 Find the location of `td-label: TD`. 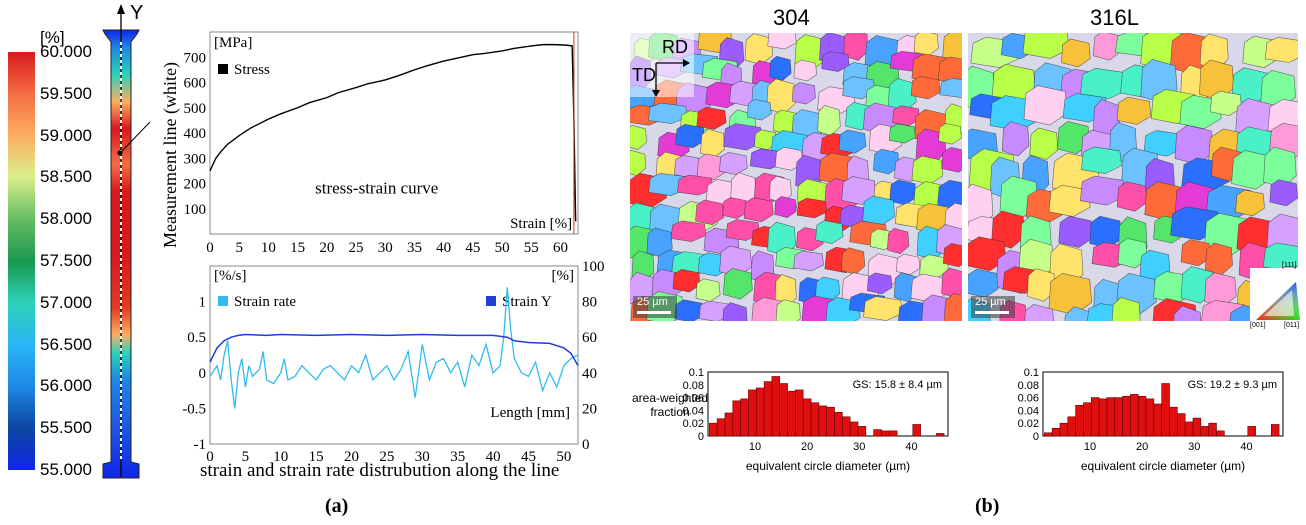

td-label: TD is located at coordinates (644, 75).